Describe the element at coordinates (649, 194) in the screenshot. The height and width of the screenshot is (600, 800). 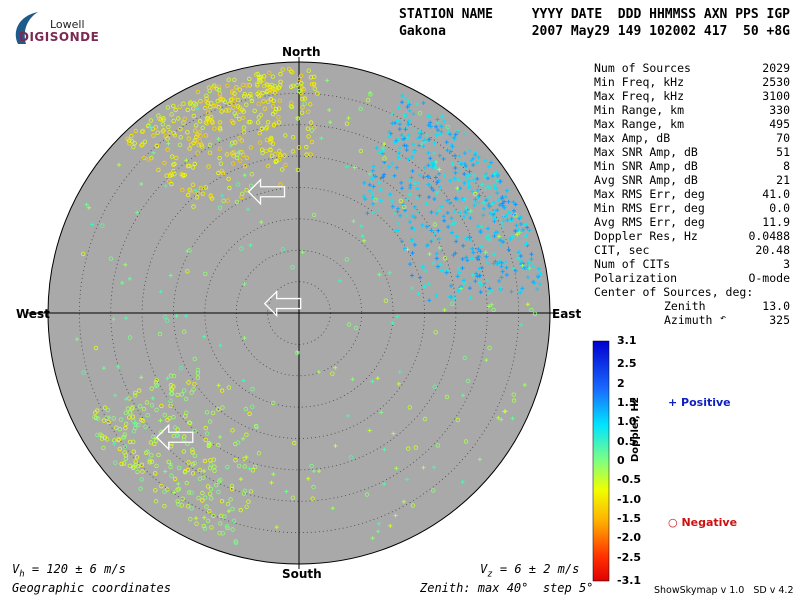
I see `stat-label: Max RMS Err, deg` at that location.